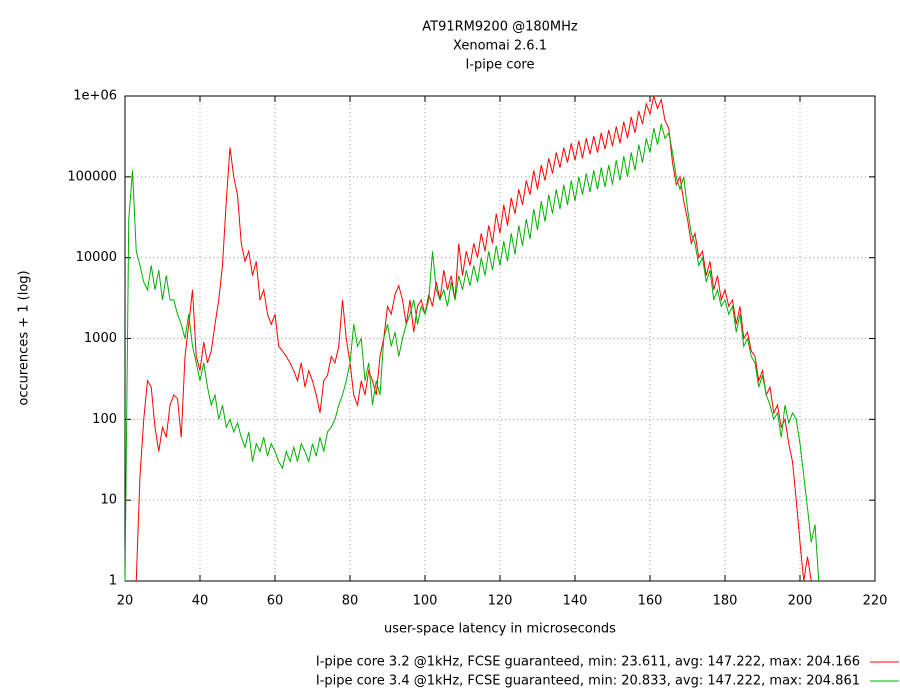 This screenshot has width=900, height=700. What do you see at coordinates (200, 601) in the screenshot?
I see `x-tick-label: 40` at bounding box center [200, 601].